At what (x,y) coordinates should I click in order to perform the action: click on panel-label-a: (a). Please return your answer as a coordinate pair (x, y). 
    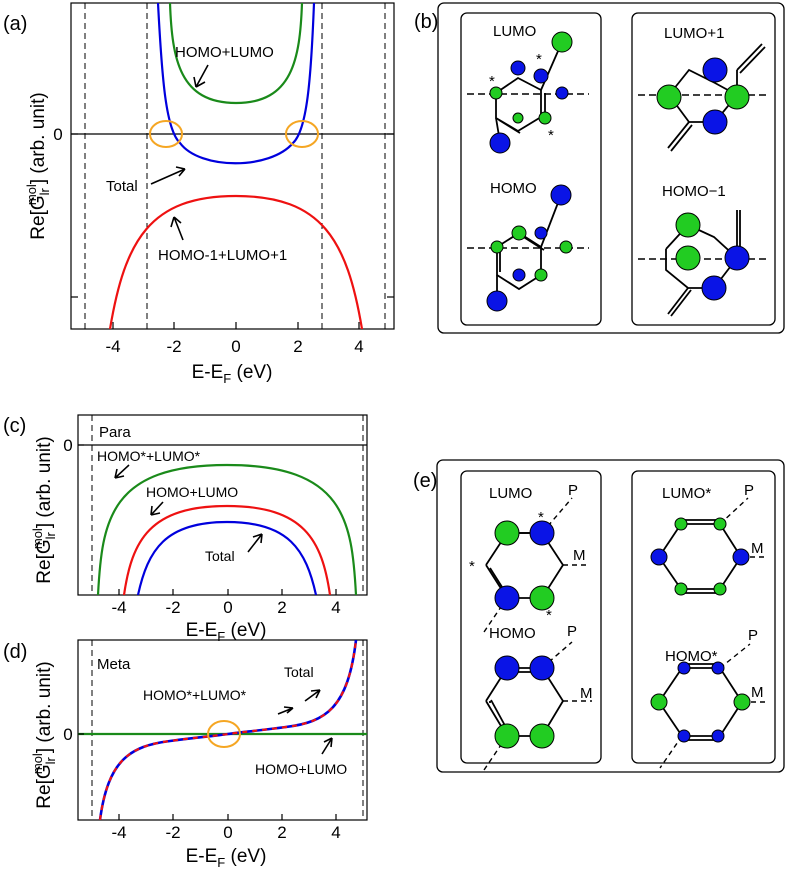
    Looking at the image, I should click on (15, 24).